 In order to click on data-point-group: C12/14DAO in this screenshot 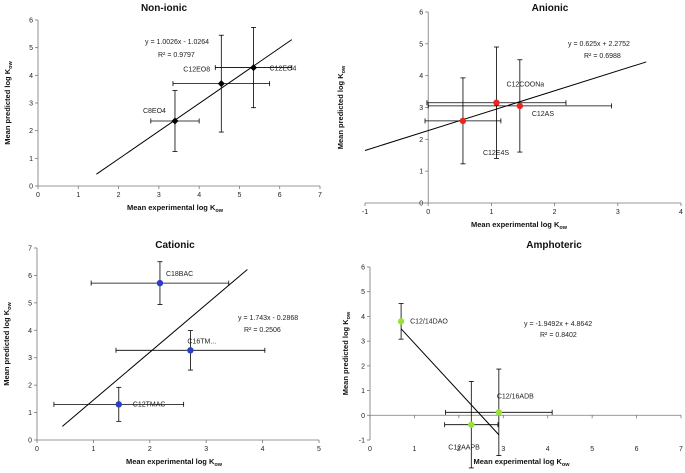, I will do `click(422, 321)`.